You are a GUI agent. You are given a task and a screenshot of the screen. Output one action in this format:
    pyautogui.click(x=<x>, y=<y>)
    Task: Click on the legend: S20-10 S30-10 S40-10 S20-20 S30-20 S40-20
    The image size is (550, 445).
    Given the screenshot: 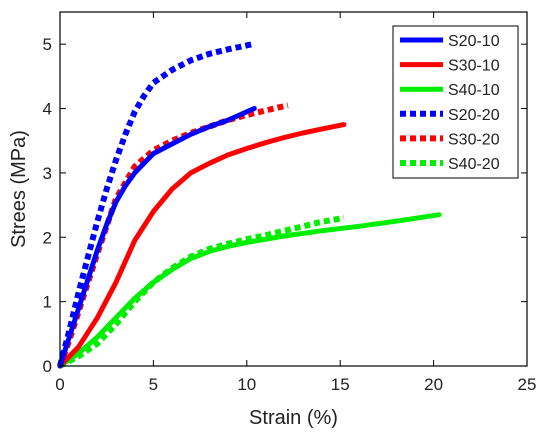 What is the action you would take?
    pyautogui.click(x=455, y=102)
    